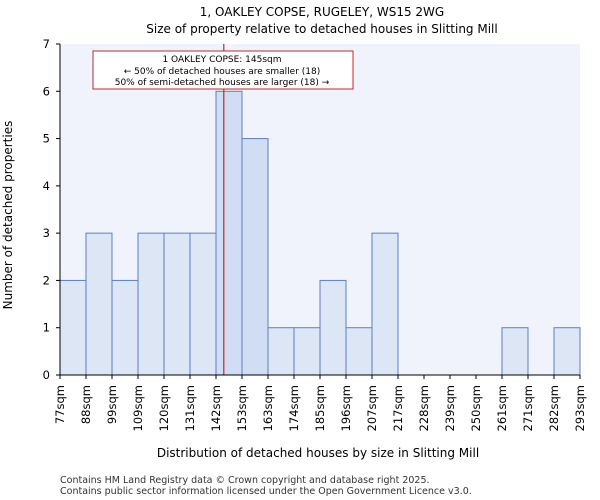 The height and width of the screenshot is (500, 600). What do you see at coordinates (567, 351) in the screenshot?
I see `bar-282sqm` at bounding box center [567, 351].